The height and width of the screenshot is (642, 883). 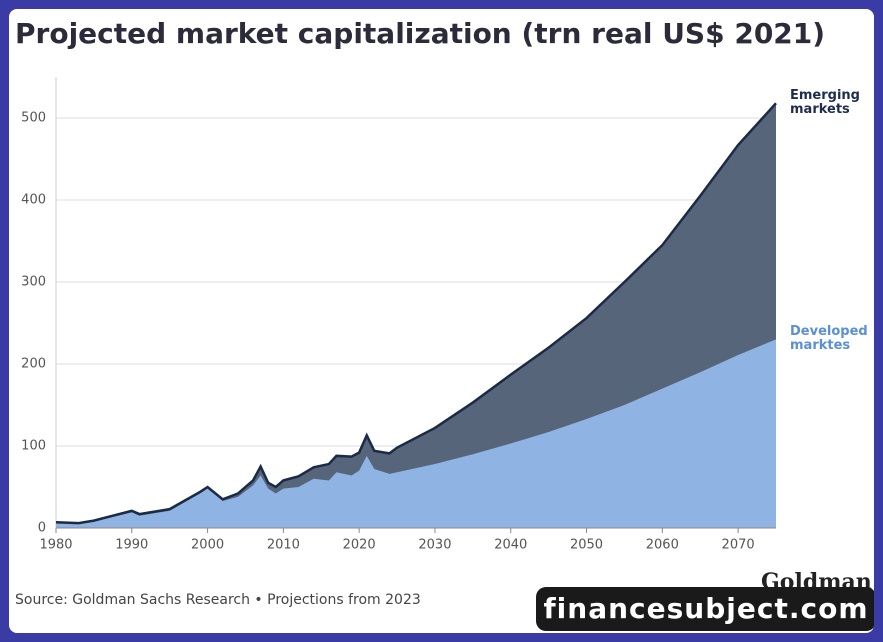 I want to click on watermark: financesubject.com, so click(x=705, y=609).